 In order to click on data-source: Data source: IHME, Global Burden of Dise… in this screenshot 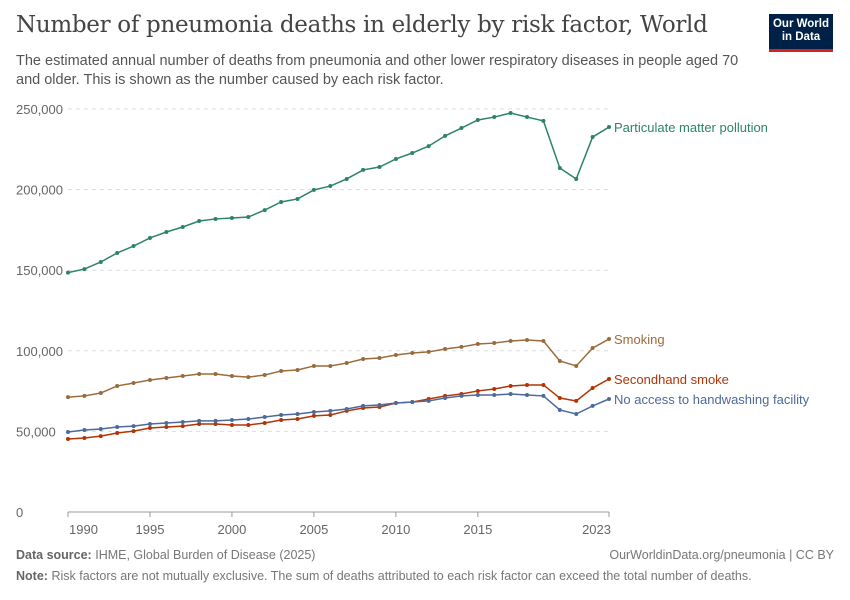, I will do `click(165, 555)`.